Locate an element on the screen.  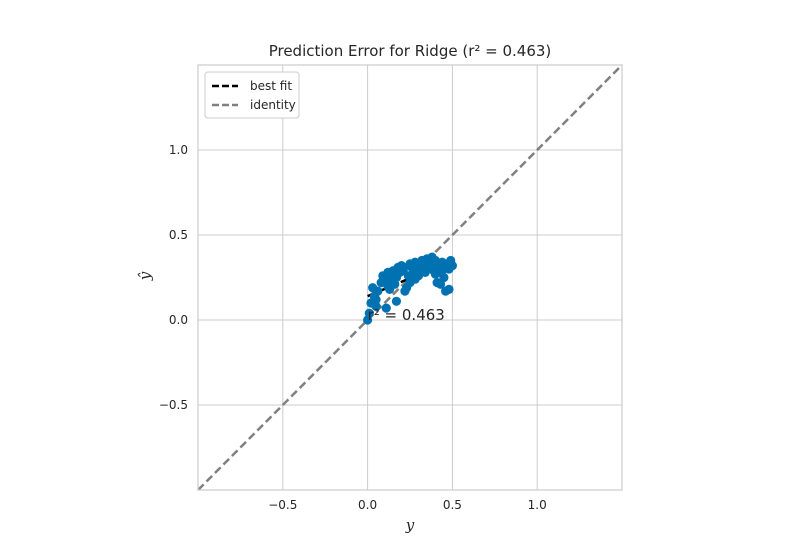
x-tick-label: 1.0 is located at coordinates (537, 505).